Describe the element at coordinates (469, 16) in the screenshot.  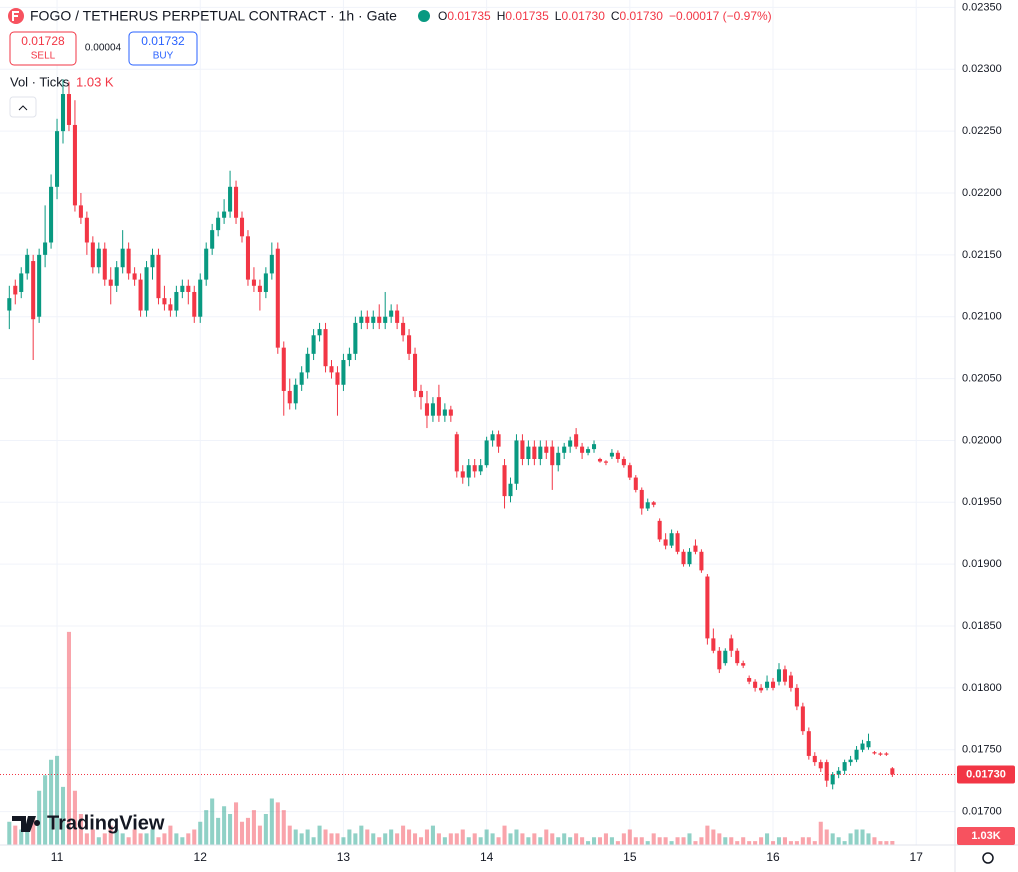
I see `ohlc-value: 0.01735` at that location.